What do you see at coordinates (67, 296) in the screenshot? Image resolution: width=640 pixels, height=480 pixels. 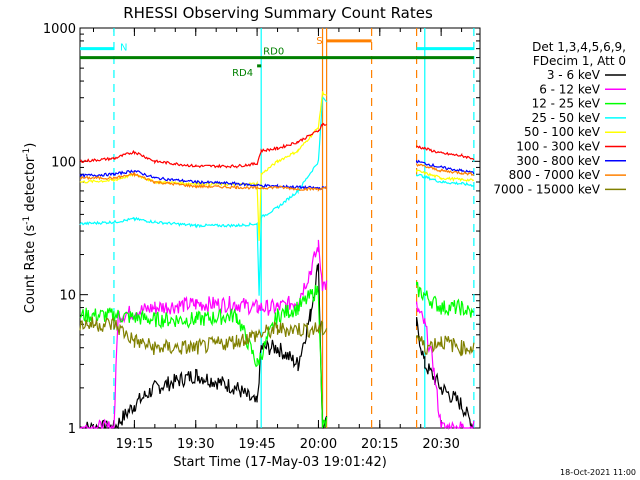 I see `y-tick-label: 10` at bounding box center [67, 296].